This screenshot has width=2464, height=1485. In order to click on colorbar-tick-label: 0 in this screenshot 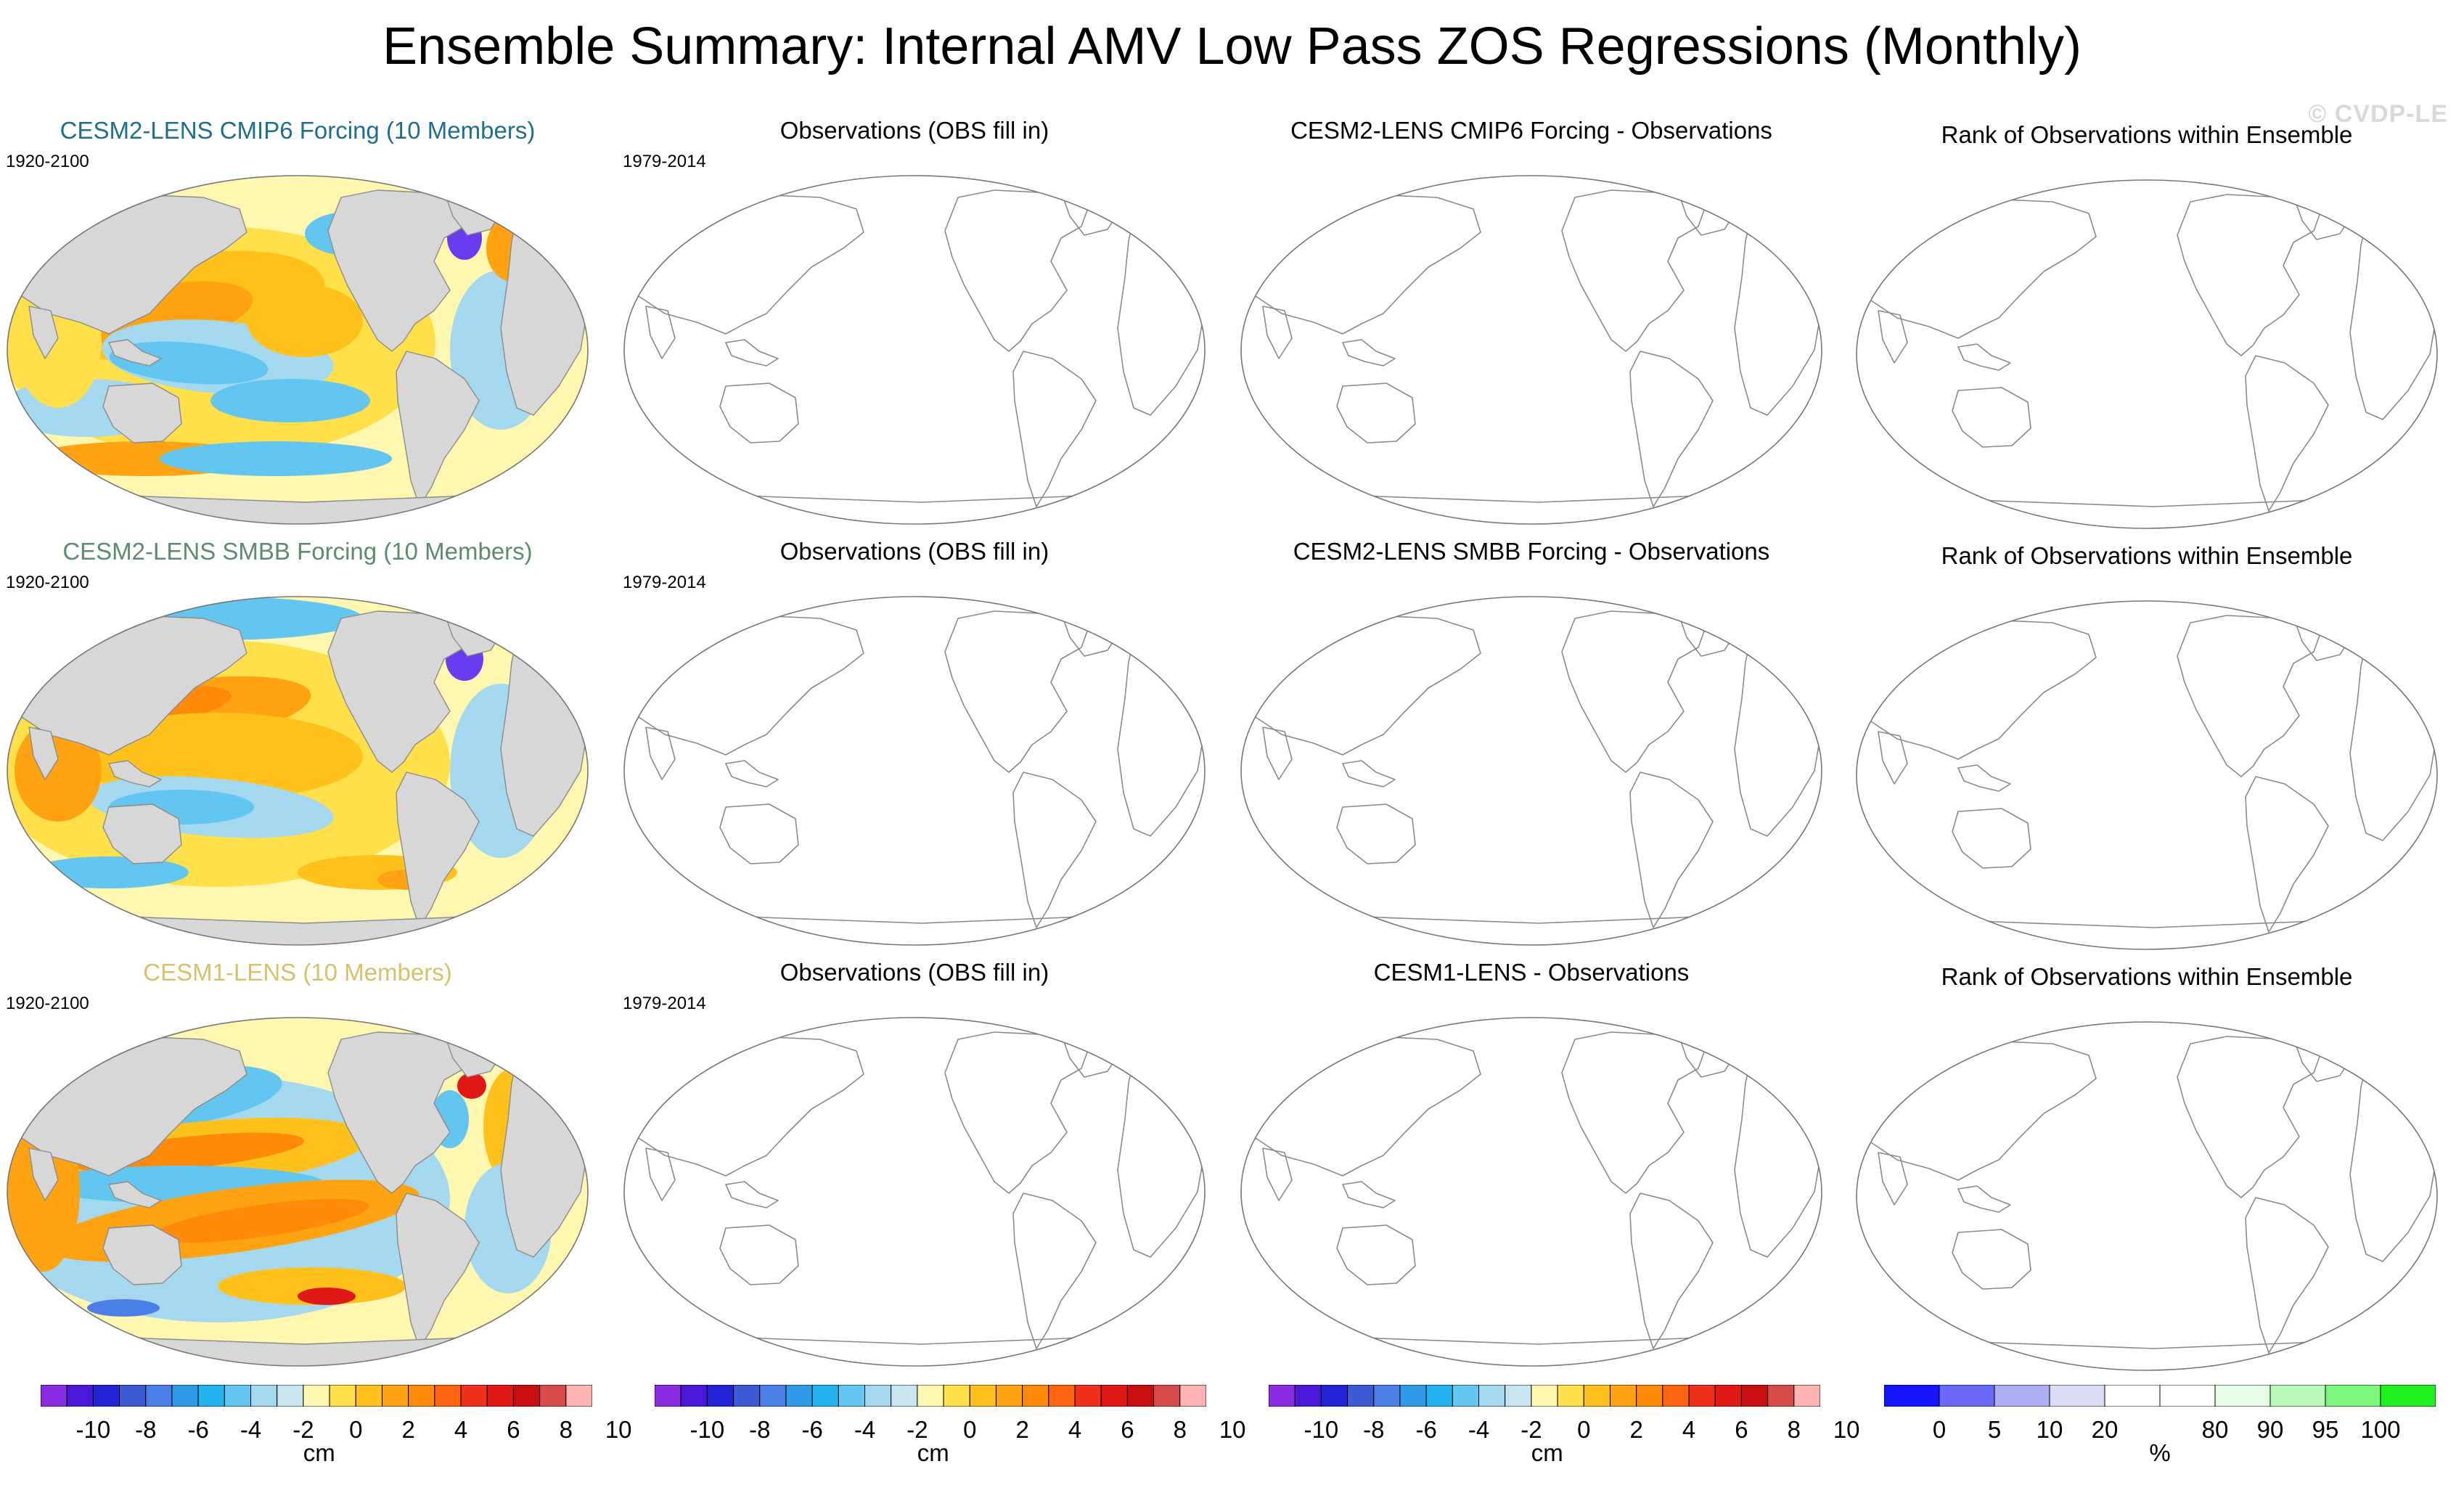, I will do `click(1940, 1429)`.